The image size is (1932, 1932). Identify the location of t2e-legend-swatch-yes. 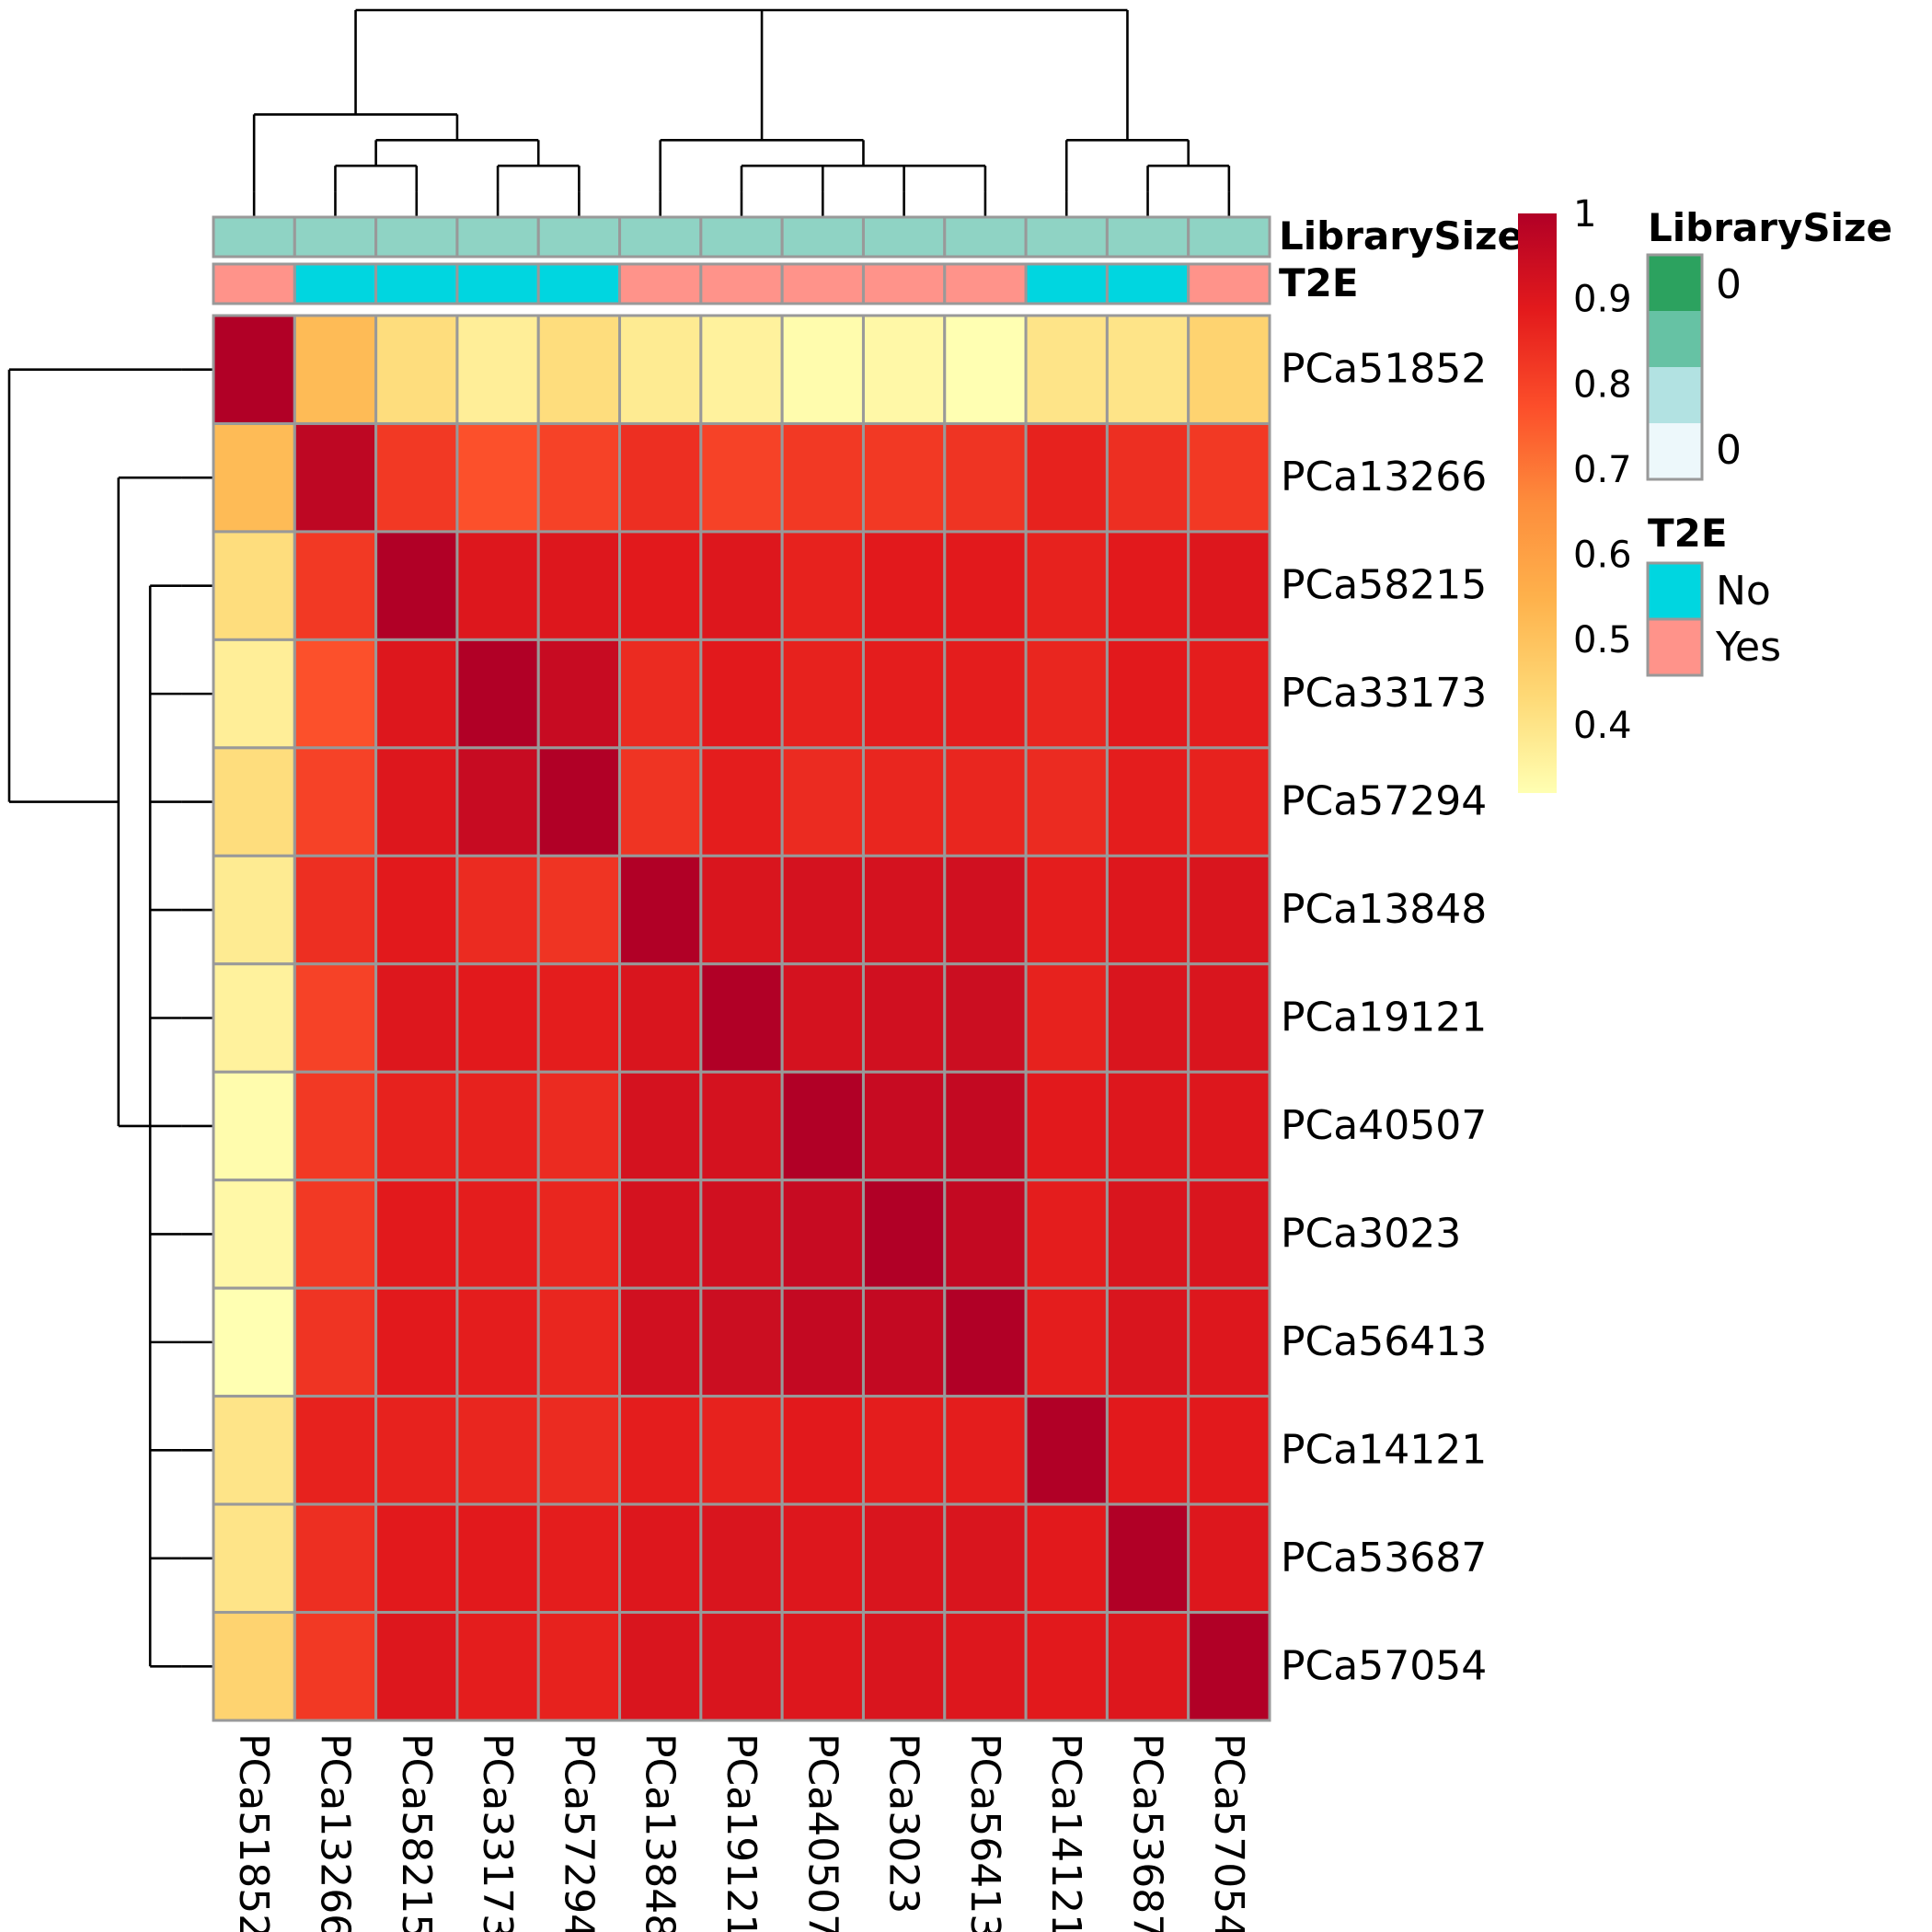
(1675, 647).